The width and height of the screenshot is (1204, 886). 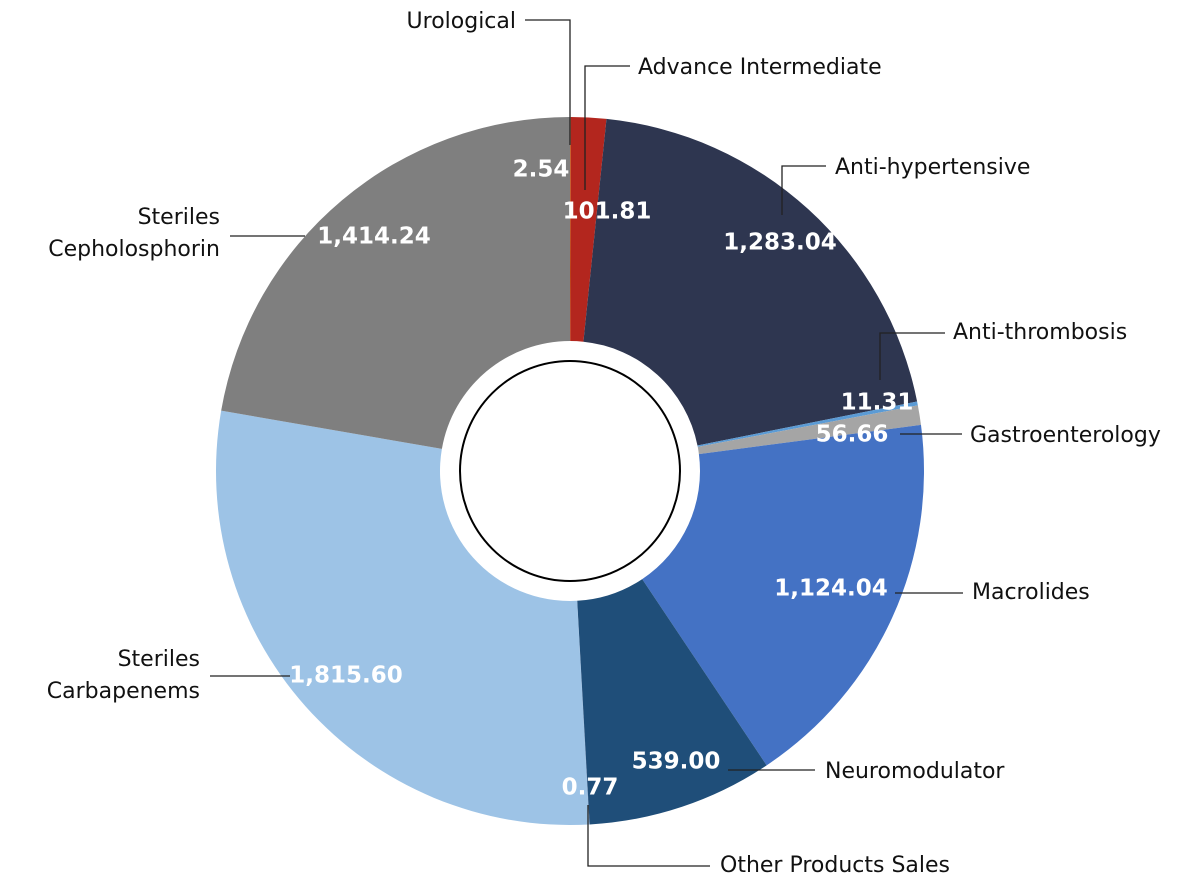 I want to click on category-label: Other Products Sales, so click(x=835, y=865).